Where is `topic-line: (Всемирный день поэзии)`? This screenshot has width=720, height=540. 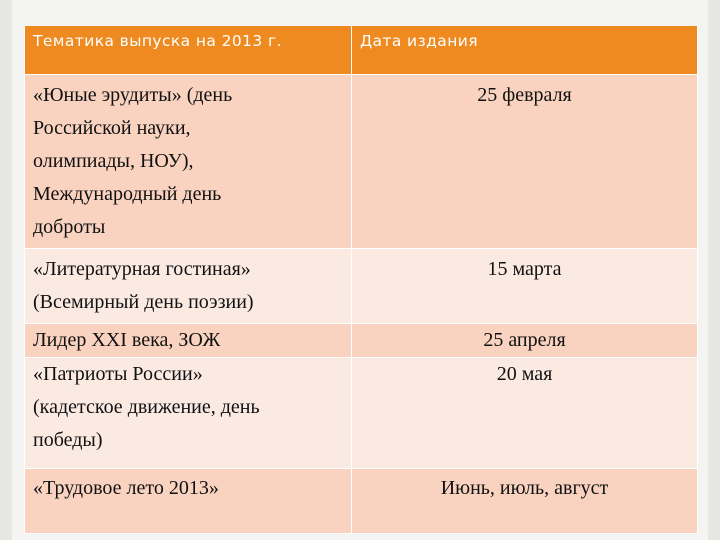 topic-line: (Всемирный день поэзии) is located at coordinates (143, 302).